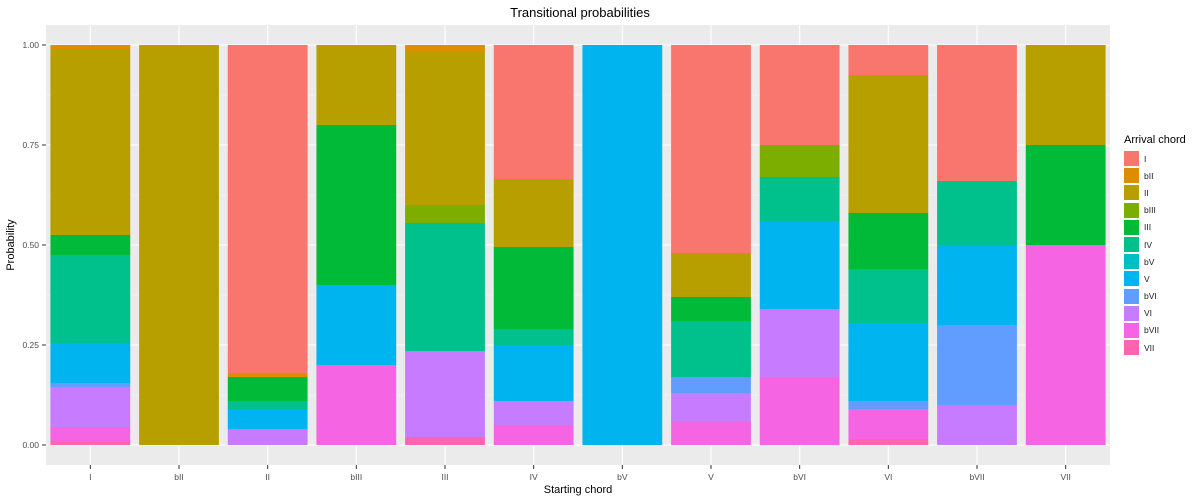 The width and height of the screenshot is (1200, 500). I want to click on legend-item: bVII, so click(1155, 330).